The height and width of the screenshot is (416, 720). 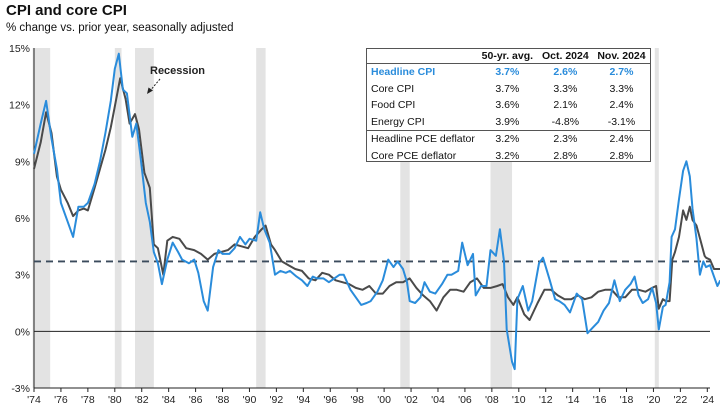 What do you see at coordinates (422, 56) in the screenshot?
I see `table-header-label` at bounding box center [422, 56].